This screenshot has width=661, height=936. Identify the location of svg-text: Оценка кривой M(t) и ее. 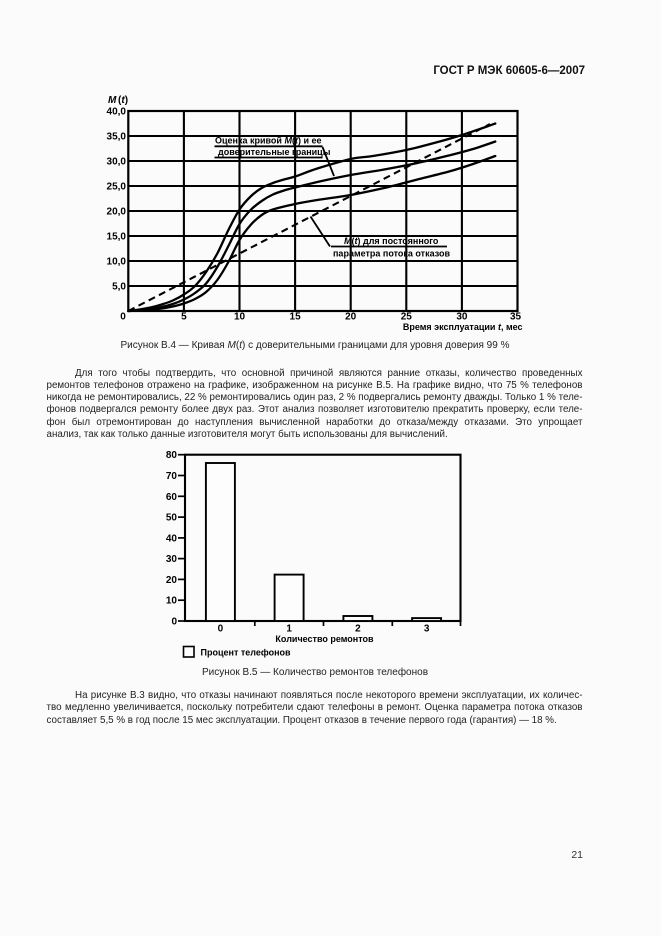
(268, 141).